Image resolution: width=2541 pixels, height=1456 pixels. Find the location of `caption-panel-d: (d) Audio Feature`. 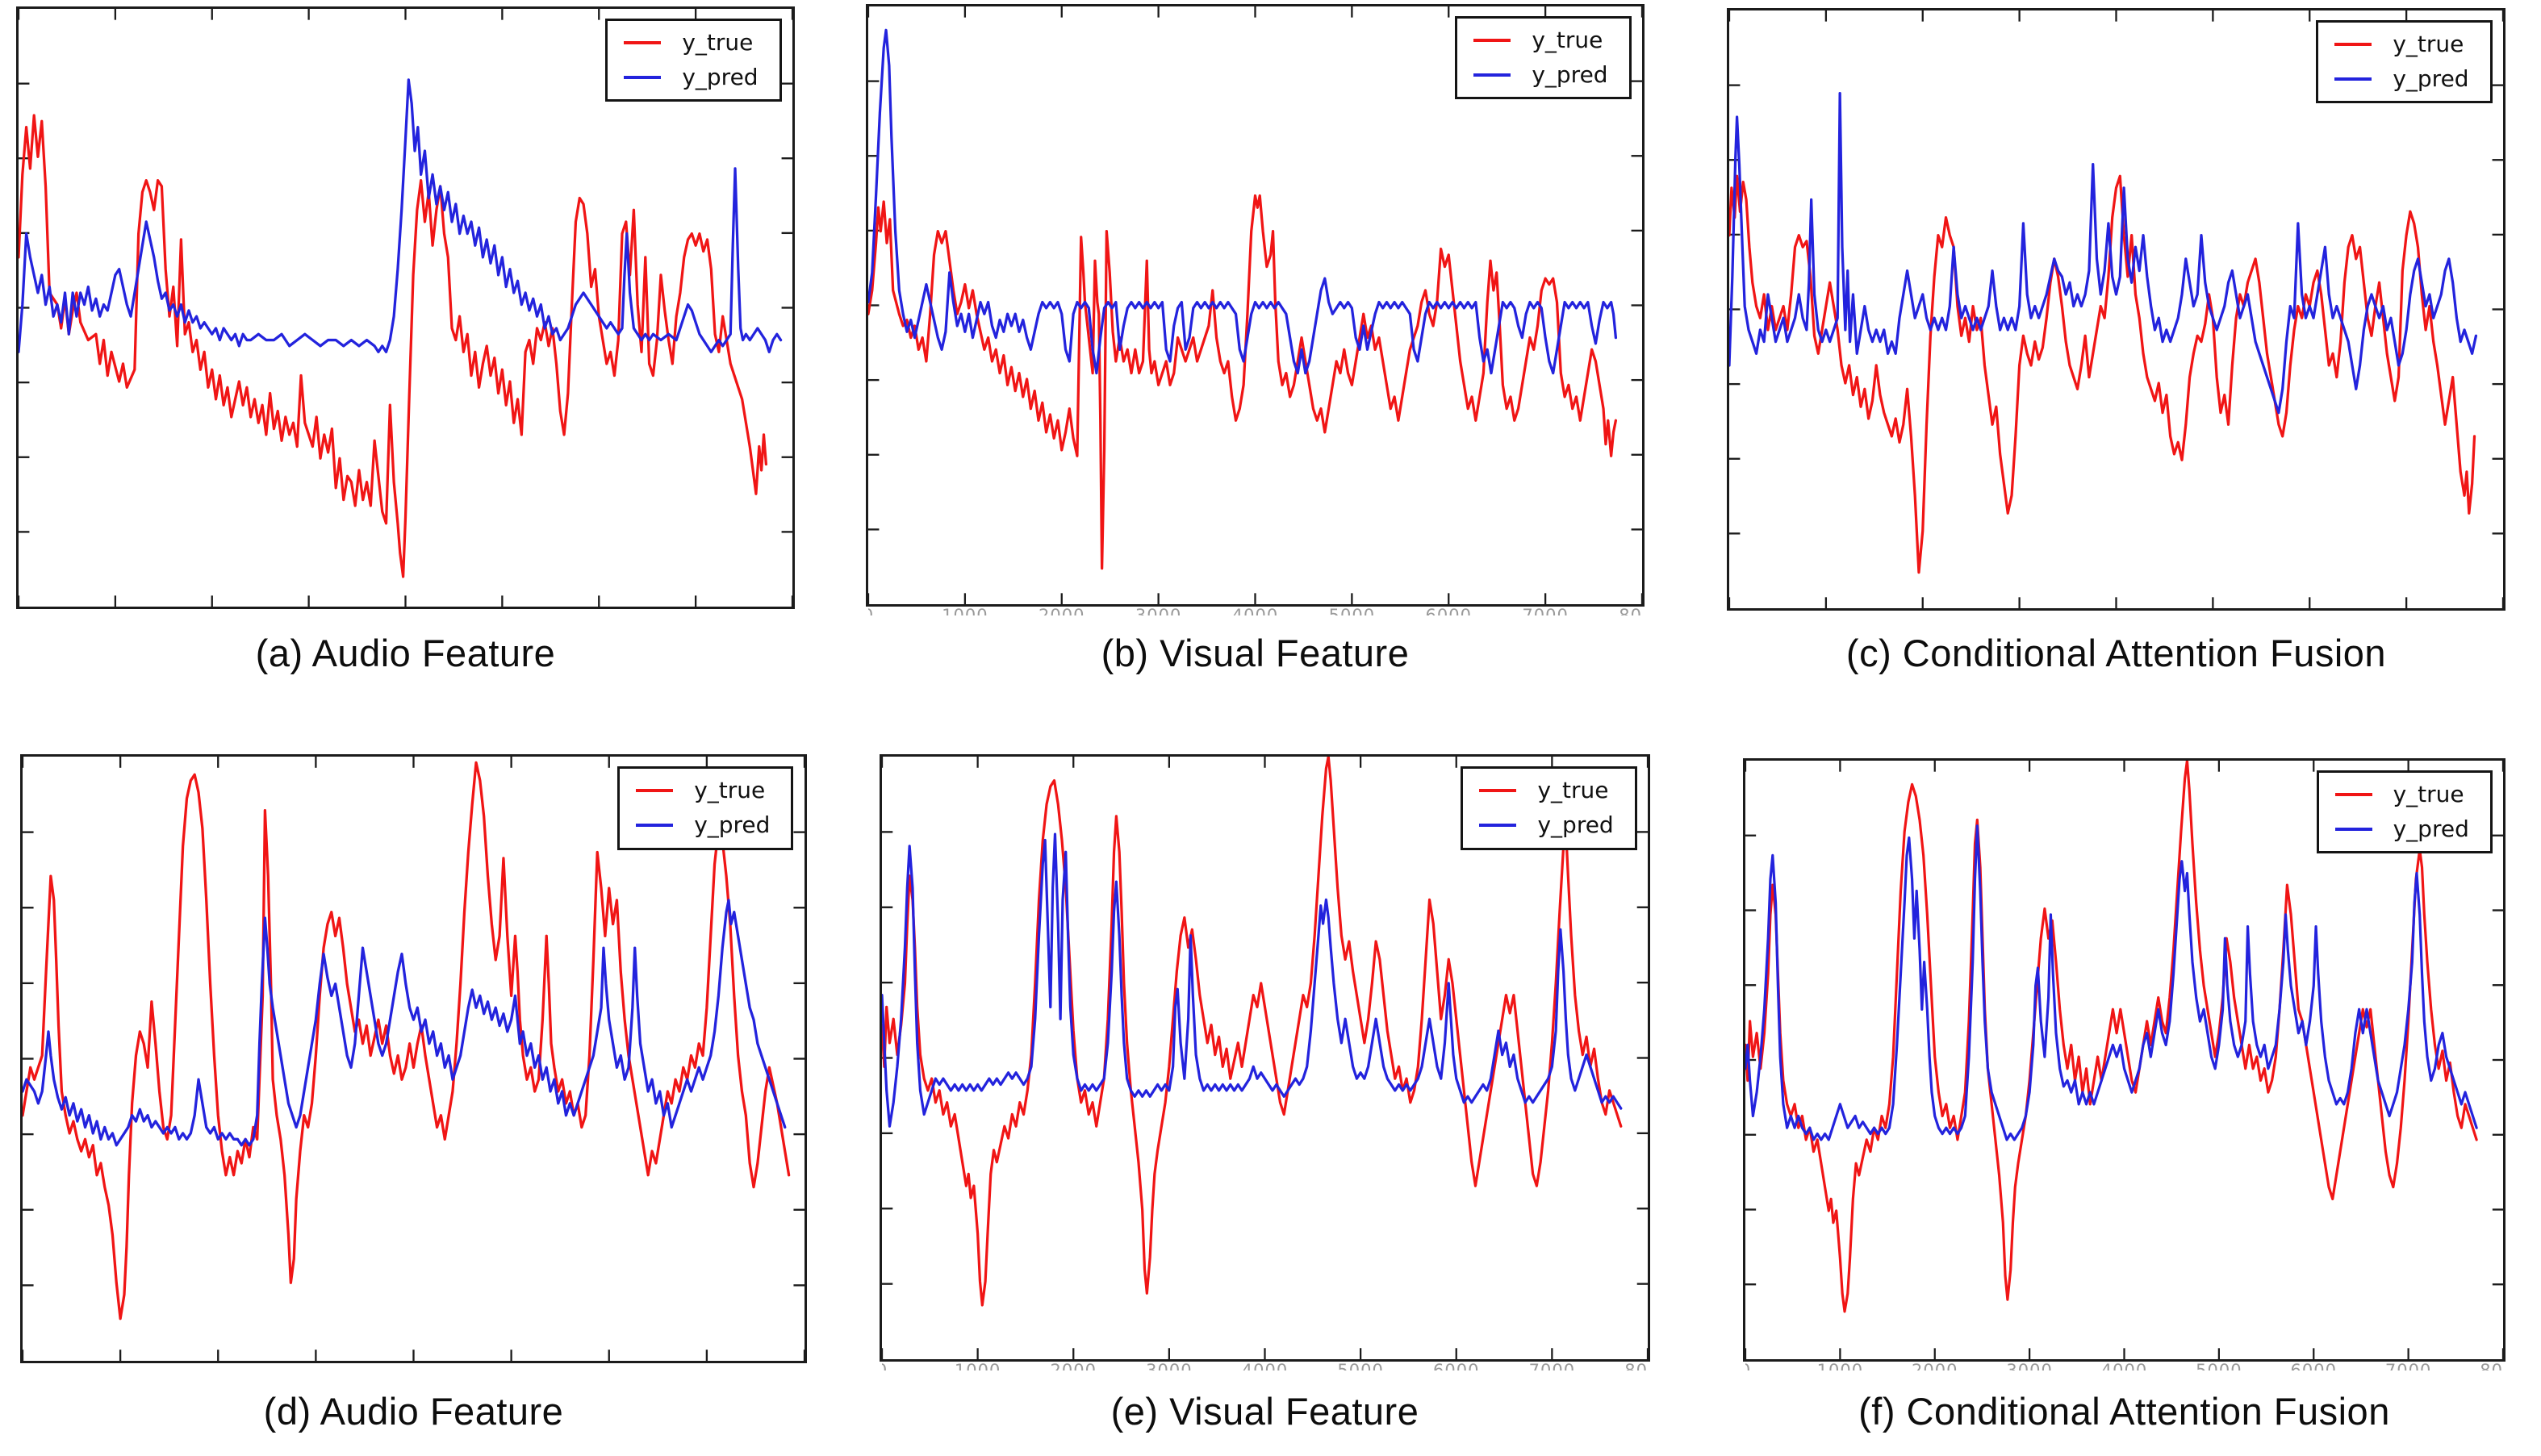

caption-panel-d: (d) Audio Feature is located at coordinates (413, 1412).